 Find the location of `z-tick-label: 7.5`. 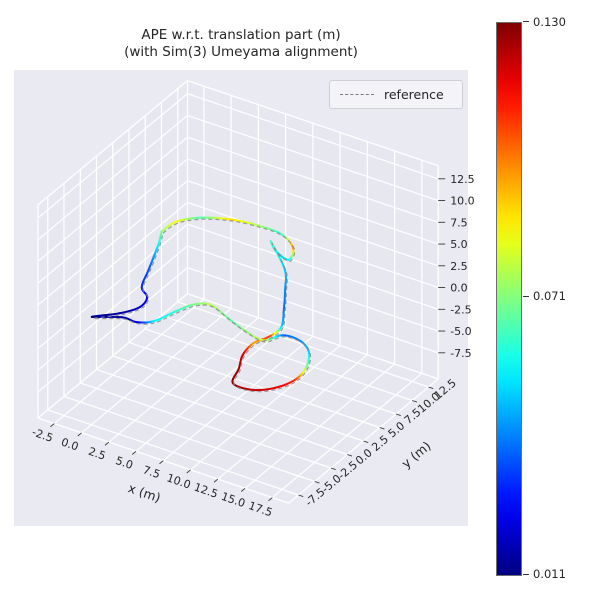

z-tick-label: 7.5 is located at coordinates (459, 222).